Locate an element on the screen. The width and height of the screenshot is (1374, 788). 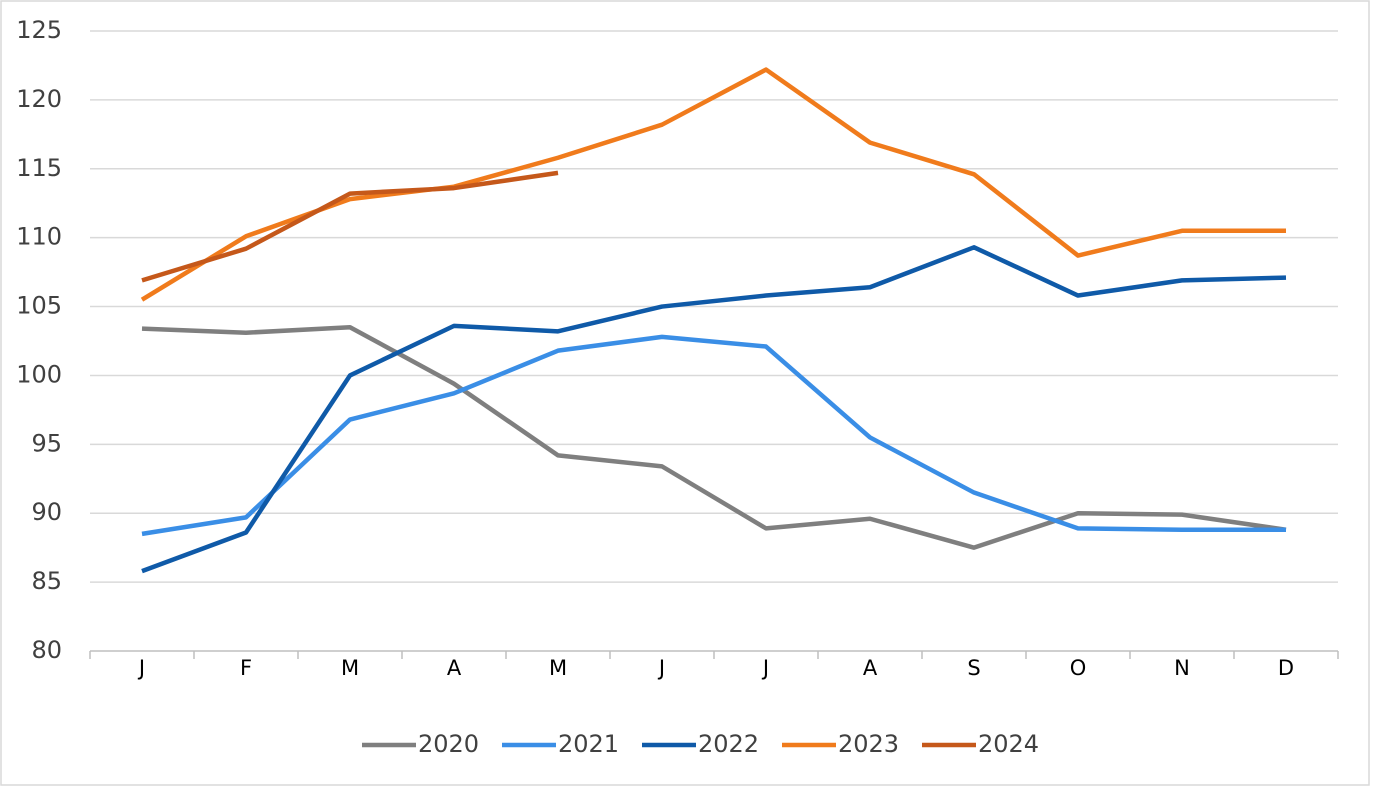
x-tick-label: O is located at coordinates (1078, 668).